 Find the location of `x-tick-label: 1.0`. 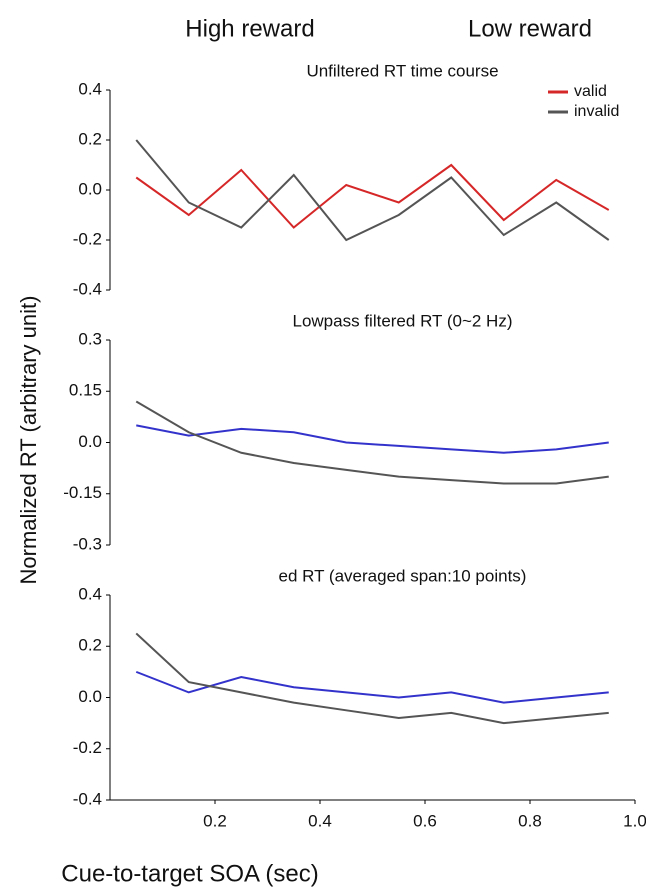

x-tick-label: 1.0 is located at coordinates (634, 820).